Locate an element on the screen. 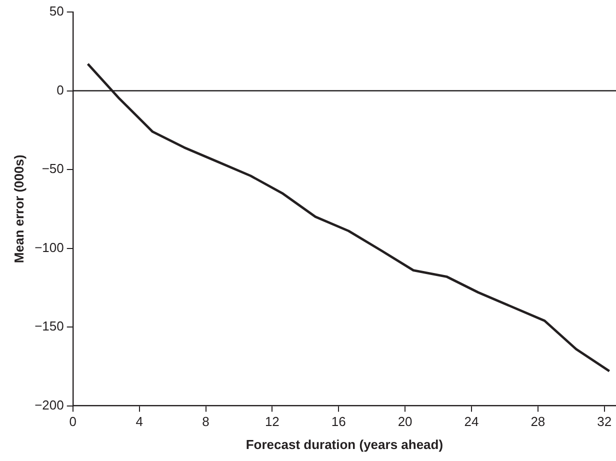  y-axis-title: Mean error (000s) is located at coordinates (18, 209).